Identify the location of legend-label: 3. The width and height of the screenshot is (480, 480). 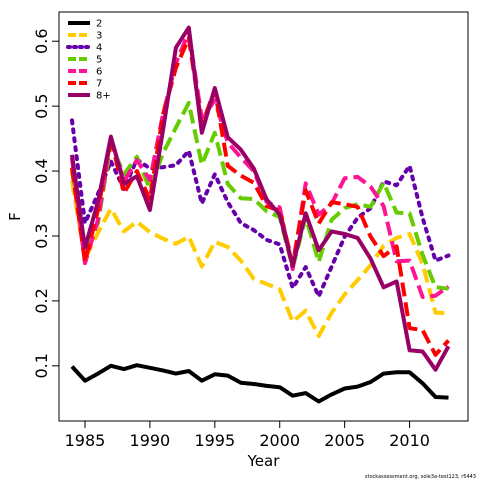
(99, 36).